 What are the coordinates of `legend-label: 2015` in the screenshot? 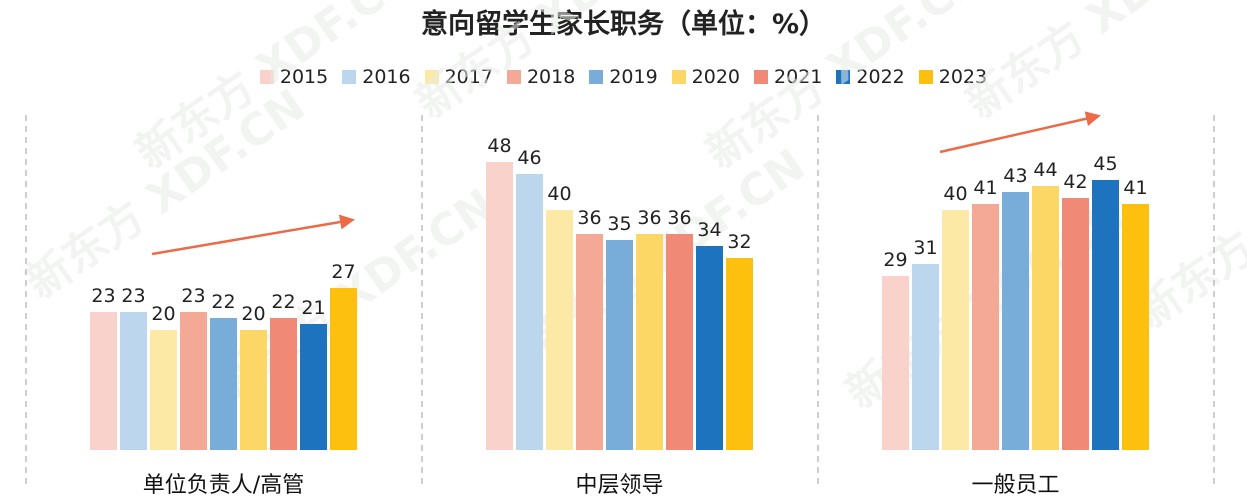 It's located at (304, 77).